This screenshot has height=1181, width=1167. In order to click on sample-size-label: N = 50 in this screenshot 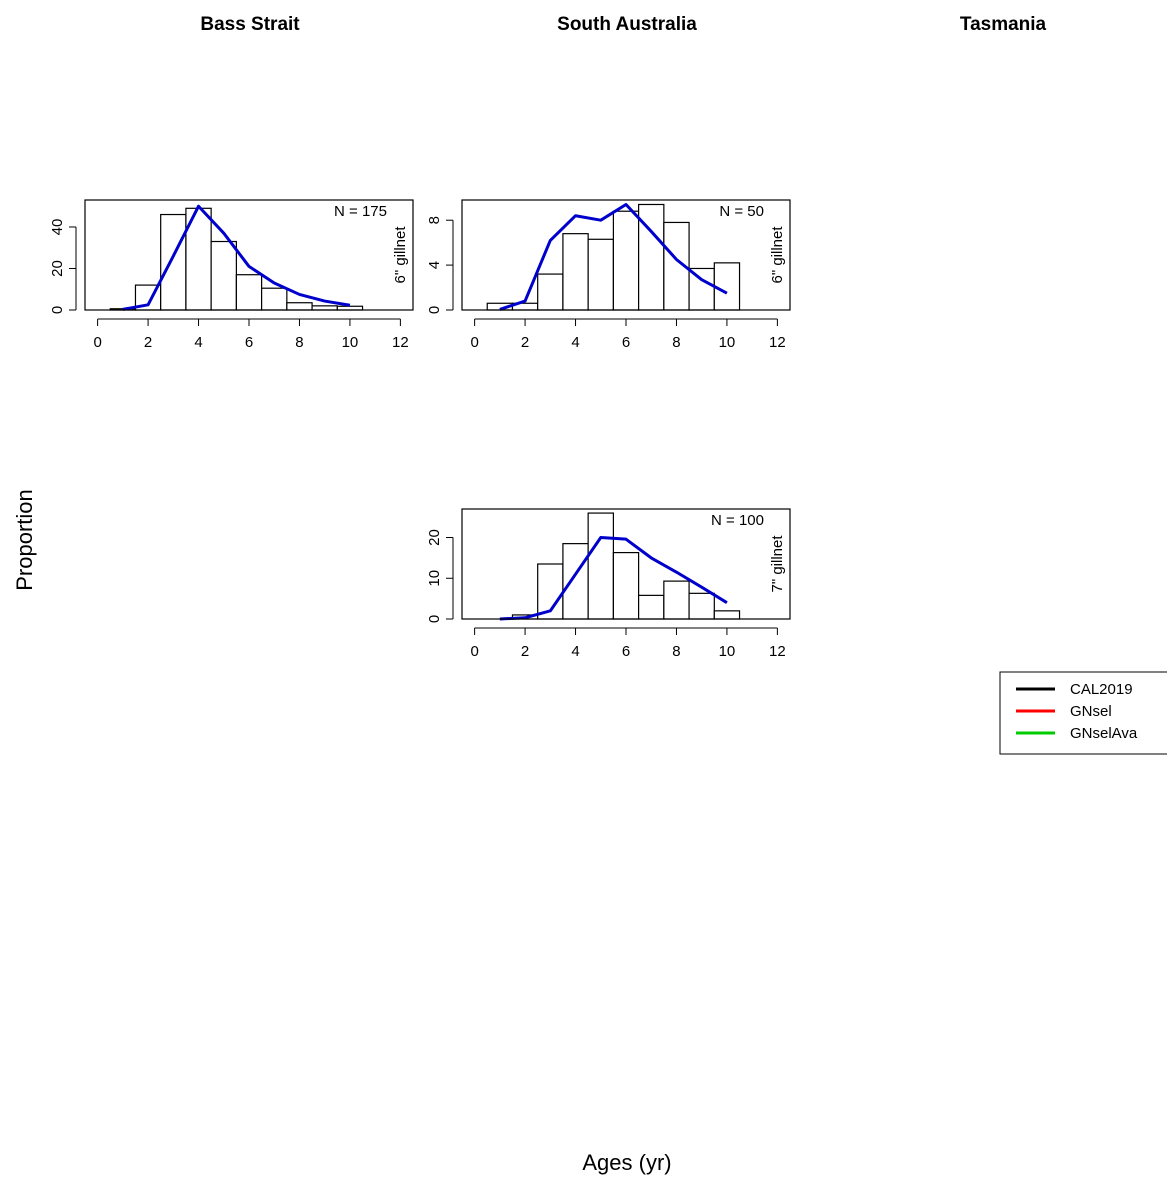, I will do `click(741, 211)`.